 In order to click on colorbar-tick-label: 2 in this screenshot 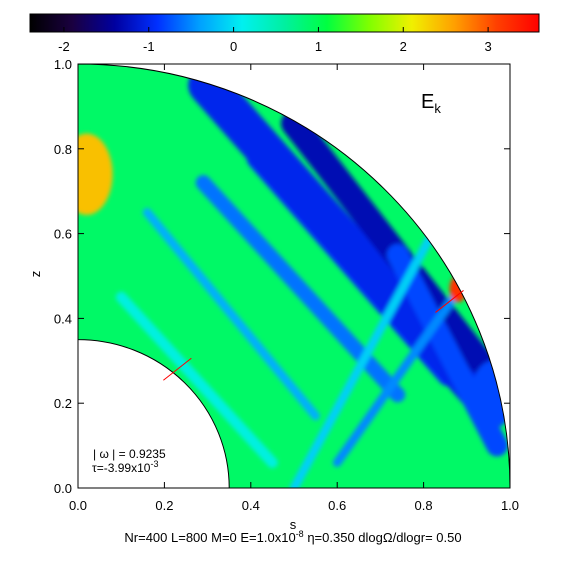, I will do `click(403, 46)`.